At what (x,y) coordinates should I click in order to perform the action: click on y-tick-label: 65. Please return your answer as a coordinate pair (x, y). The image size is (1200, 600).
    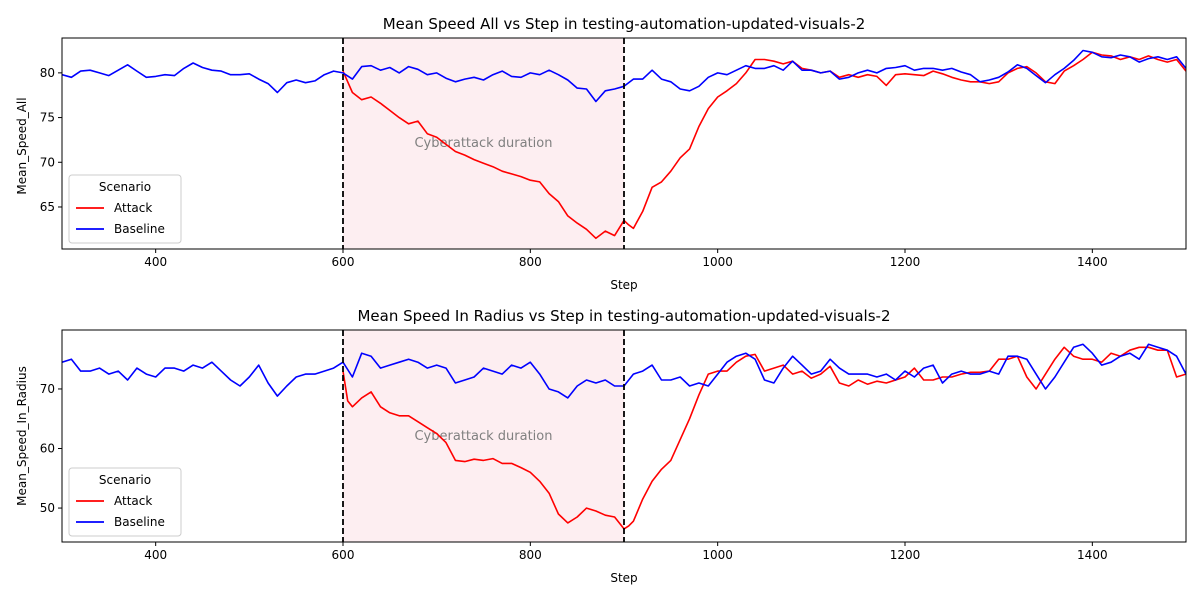
    Looking at the image, I should click on (47, 207).